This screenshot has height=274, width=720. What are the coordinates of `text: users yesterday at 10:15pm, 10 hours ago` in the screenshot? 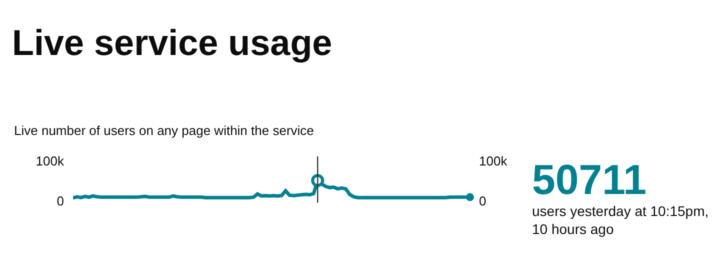 It's located at (620, 220).